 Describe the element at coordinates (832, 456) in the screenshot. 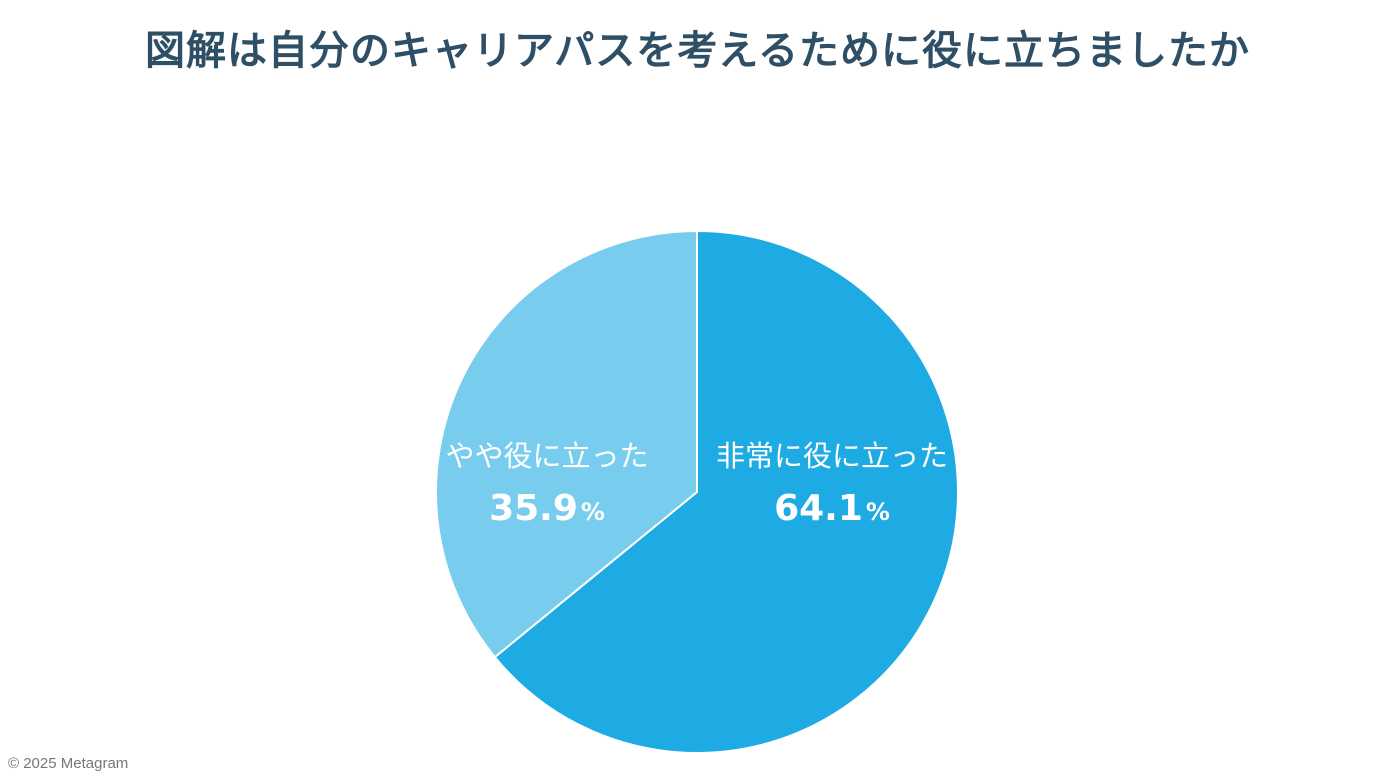

I see `slice-label-name-1: 非常に役に立った` at that location.